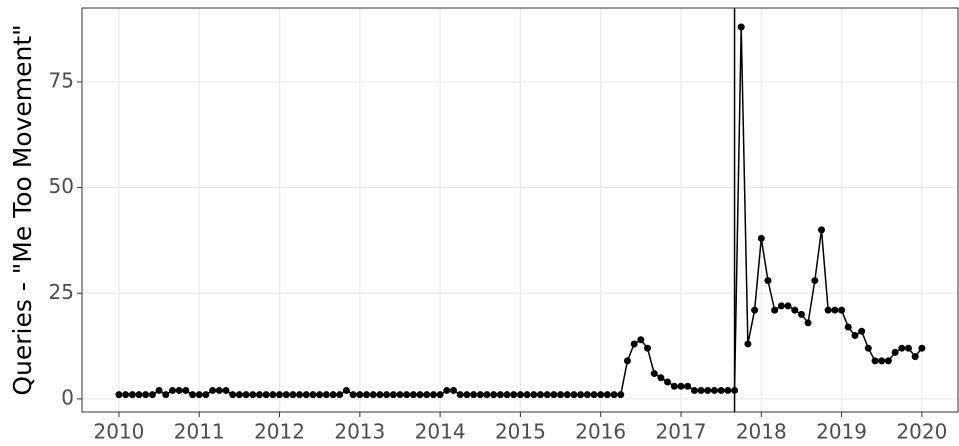 This screenshot has height=446, width=959. I want to click on x-tick-label: 2020, so click(921, 432).